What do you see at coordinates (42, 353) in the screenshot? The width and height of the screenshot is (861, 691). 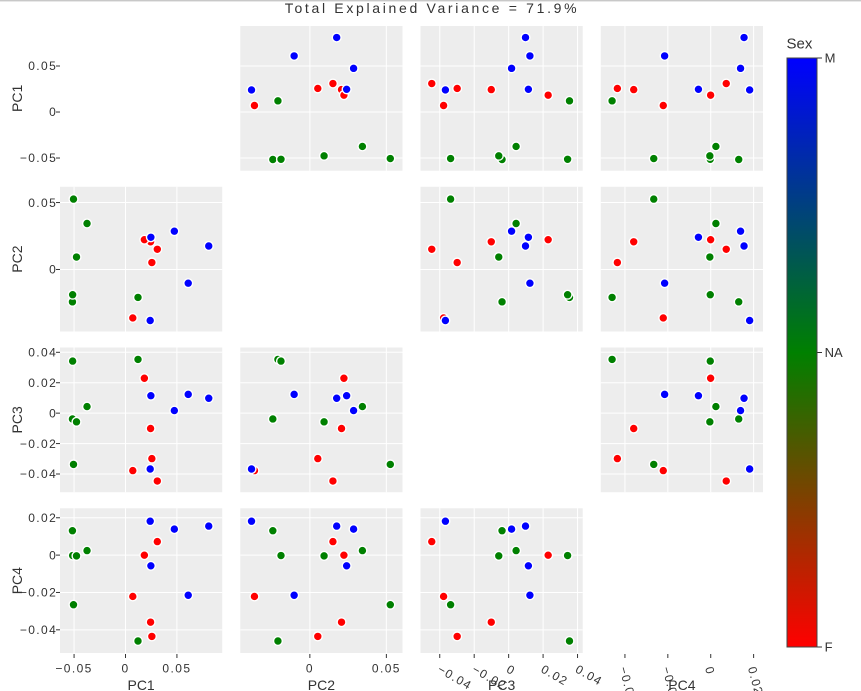 I see `svg-text: 0.04` at bounding box center [42, 353].